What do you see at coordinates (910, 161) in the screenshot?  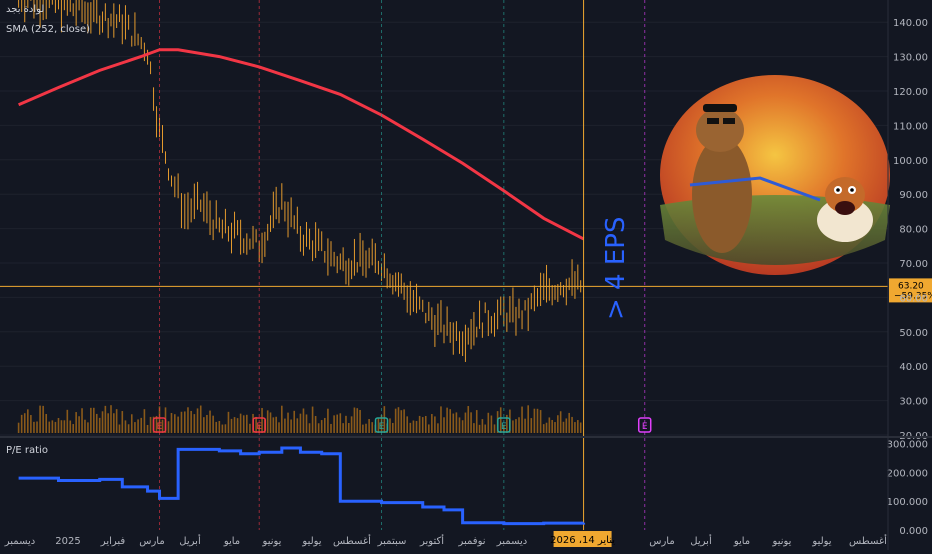 I see `price-tick: 100.00` at bounding box center [910, 161].